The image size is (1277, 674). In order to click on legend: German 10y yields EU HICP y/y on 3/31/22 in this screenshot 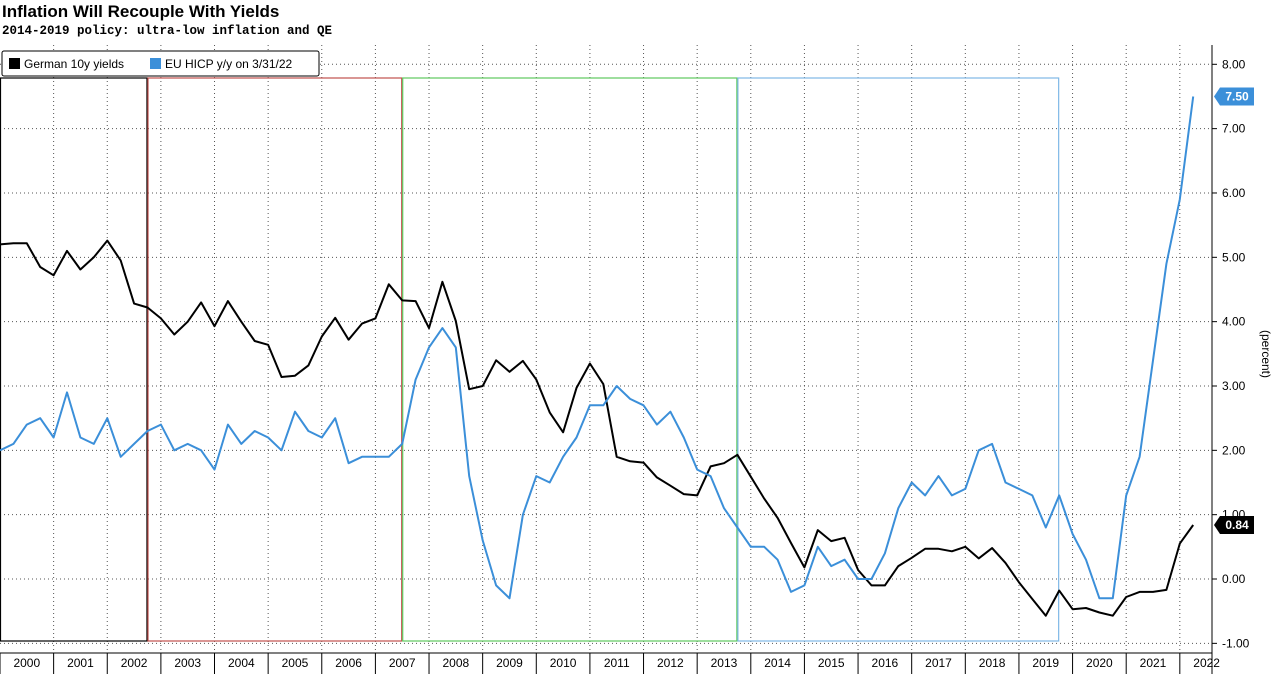, I will do `click(160, 63)`.